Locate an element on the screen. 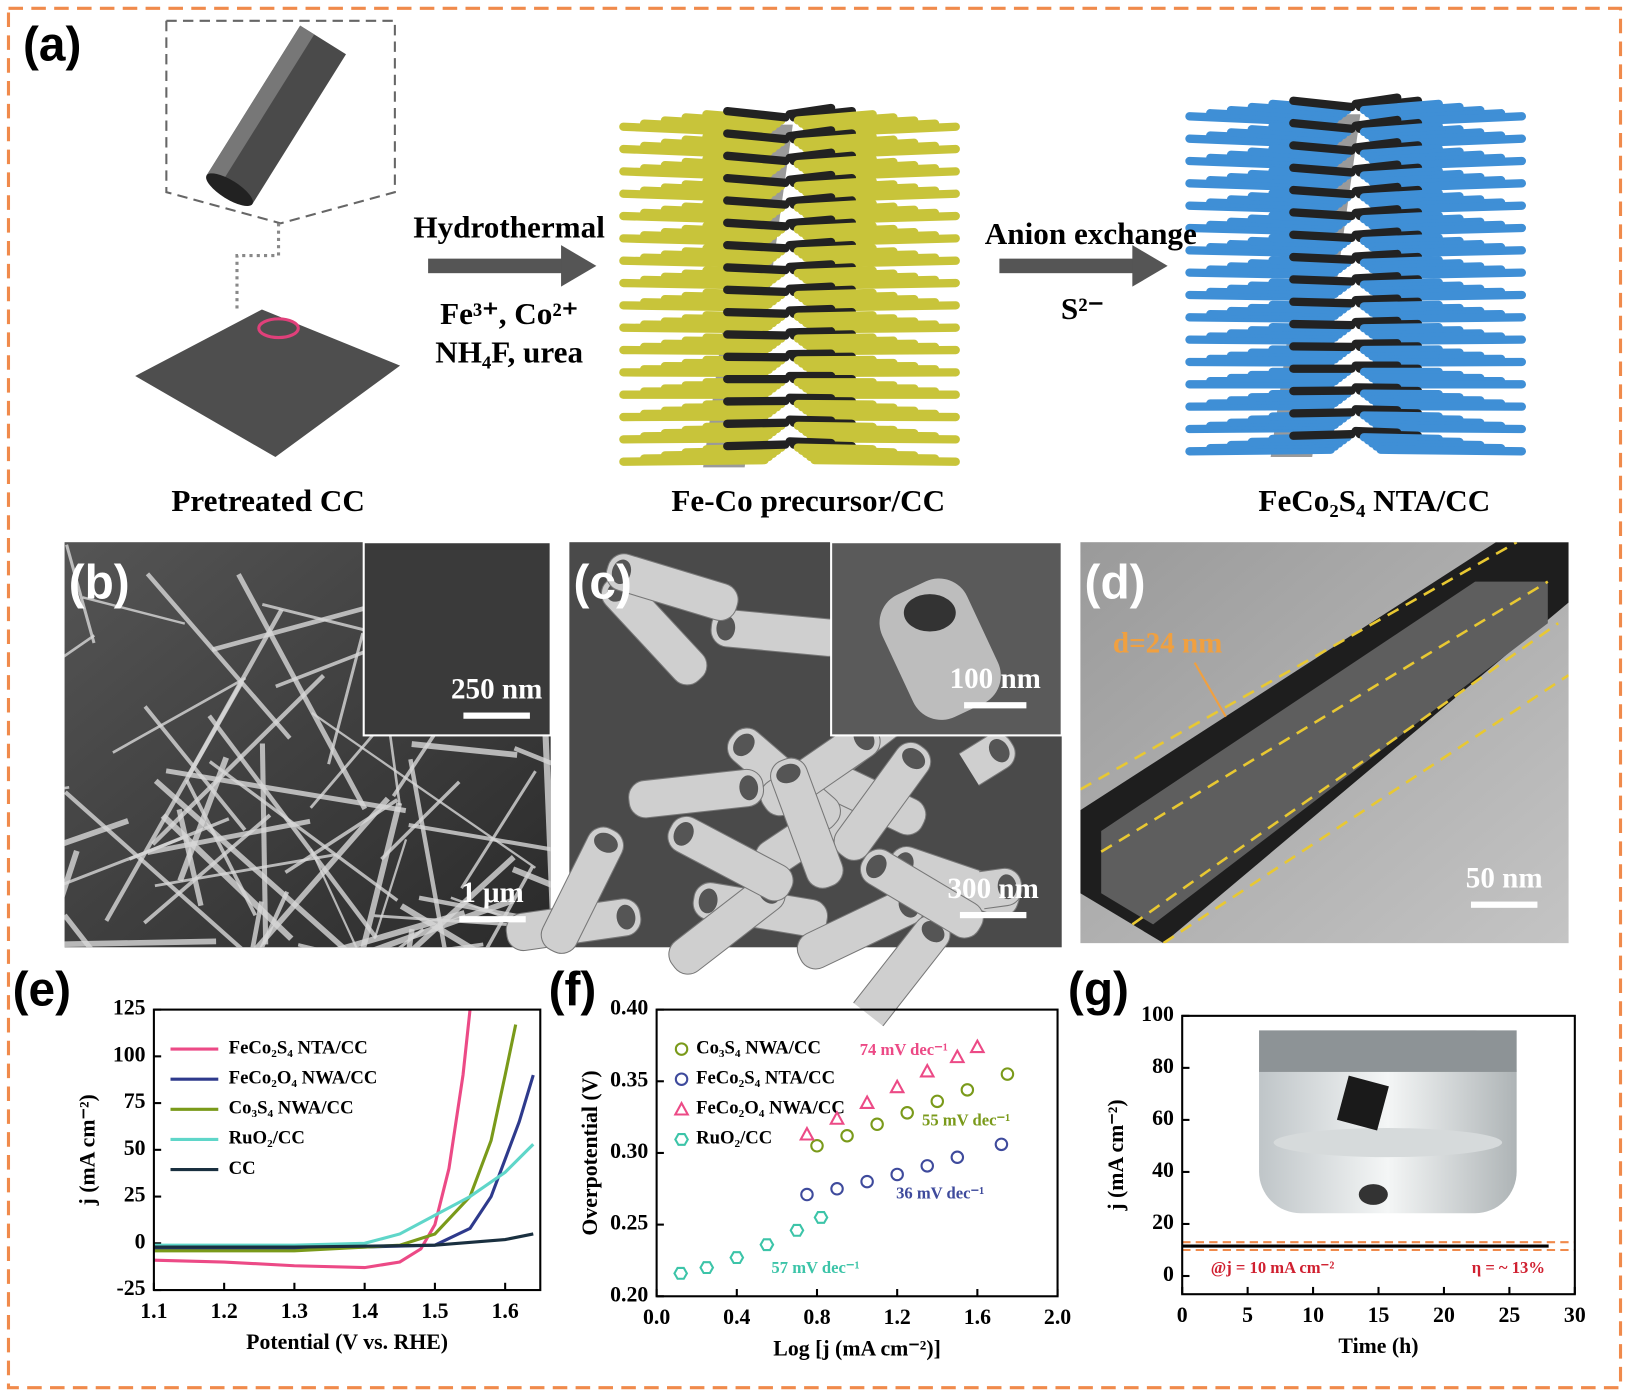 Image resolution: width=1629 pixels, height=1396 pixels. annotation: 74 mV dec⁻¹ is located at coordinates (904, 1049).